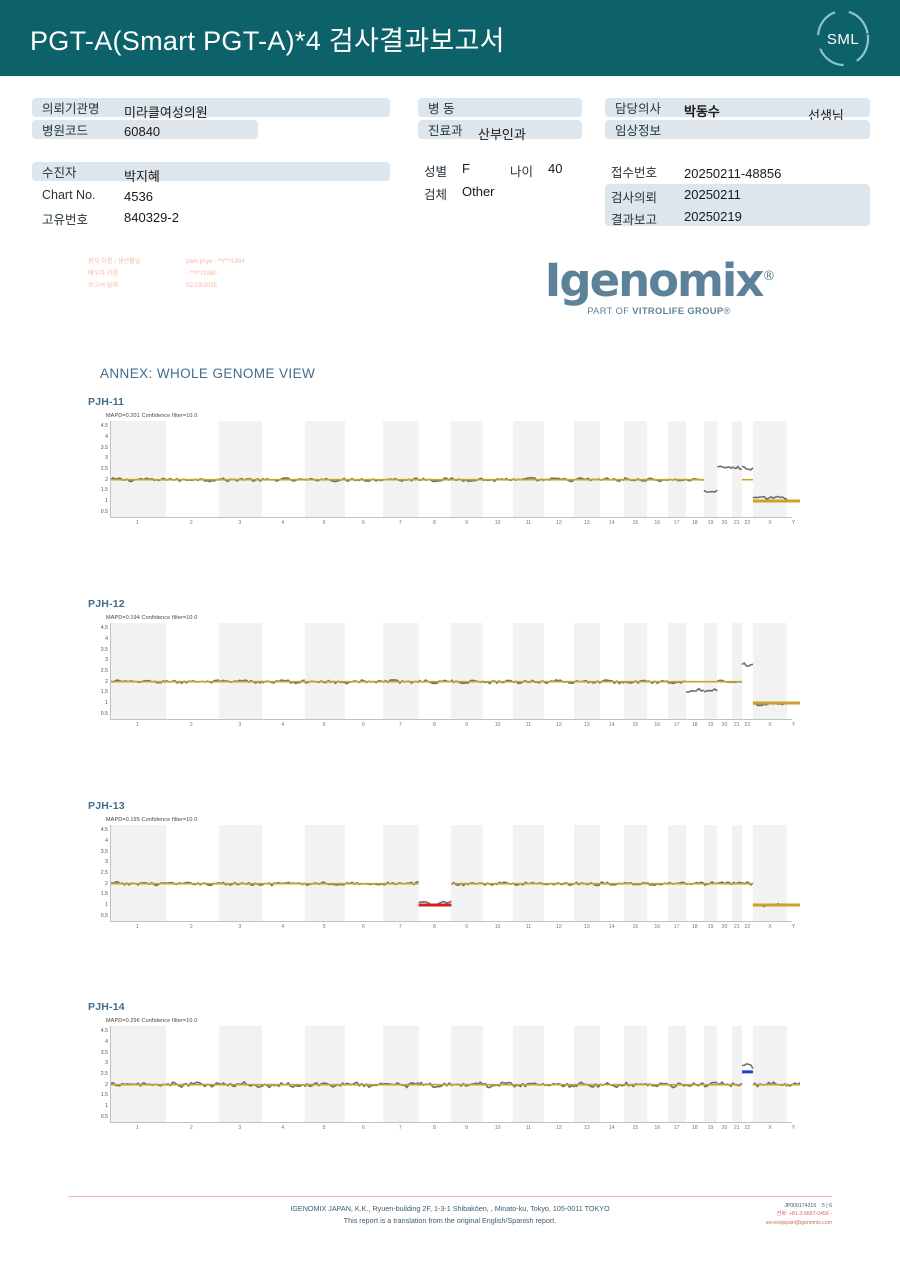 The width and height of the screenshot is (900, 1271). I want to click on chart-title: PJH-11, so click(106, 402).